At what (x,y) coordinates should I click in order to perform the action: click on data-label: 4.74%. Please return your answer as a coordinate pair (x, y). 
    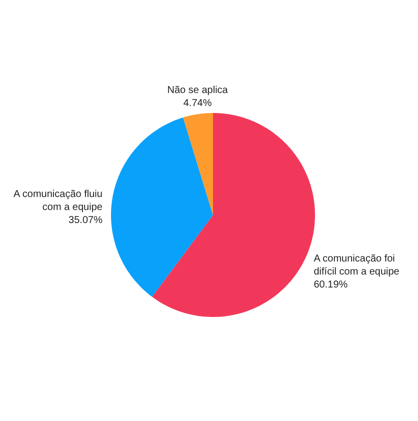
    Looking at the image, I should click on (197, 104).